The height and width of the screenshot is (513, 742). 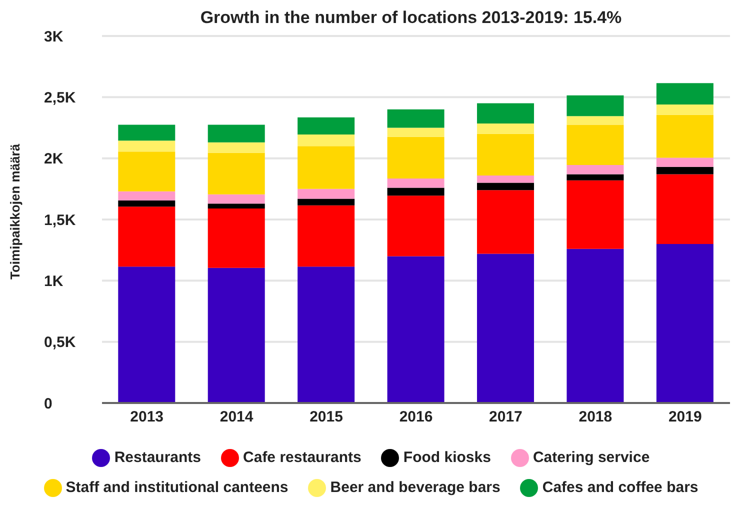 I want to click on x-tick-label: 2014, so click(x=237, y=417).